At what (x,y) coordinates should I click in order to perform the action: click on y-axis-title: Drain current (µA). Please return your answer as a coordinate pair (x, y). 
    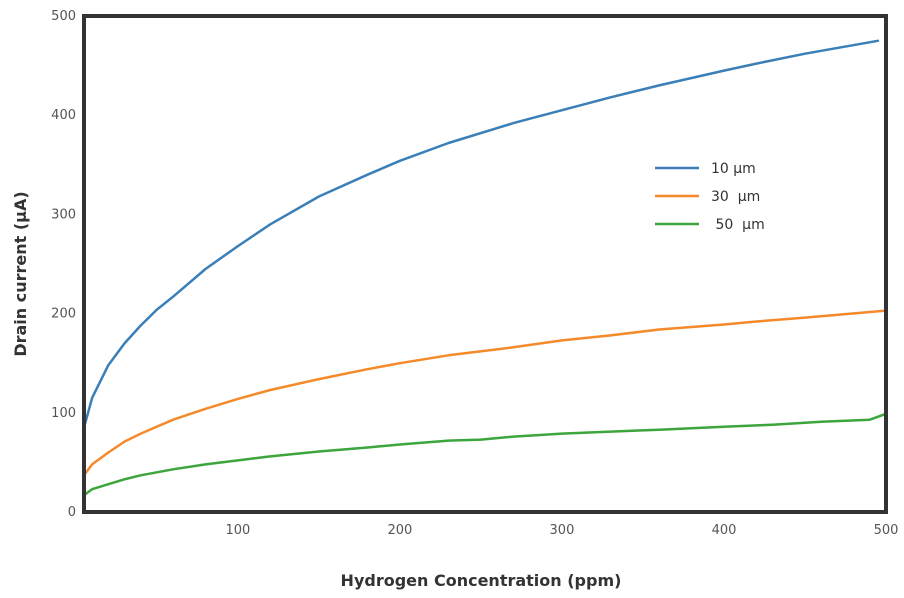
    Looking at the image, I should click on (20, 273).